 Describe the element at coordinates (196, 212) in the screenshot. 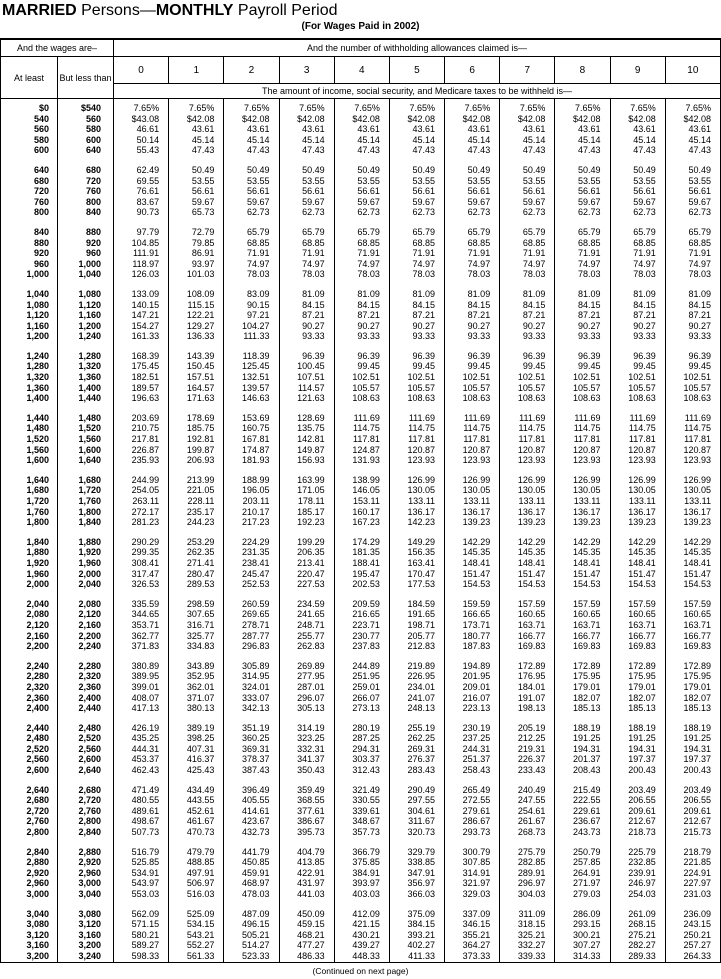

I see `tax-amount-cell: 65.73` at that location.